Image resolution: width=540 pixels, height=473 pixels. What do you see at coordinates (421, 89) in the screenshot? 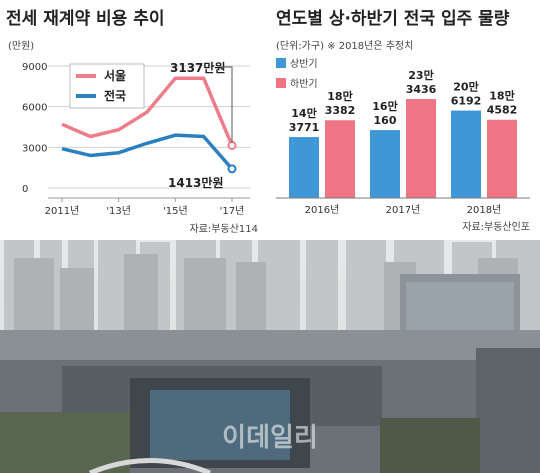
I see `bar-label-bottom: 3436` at bounding box center [421, 89].